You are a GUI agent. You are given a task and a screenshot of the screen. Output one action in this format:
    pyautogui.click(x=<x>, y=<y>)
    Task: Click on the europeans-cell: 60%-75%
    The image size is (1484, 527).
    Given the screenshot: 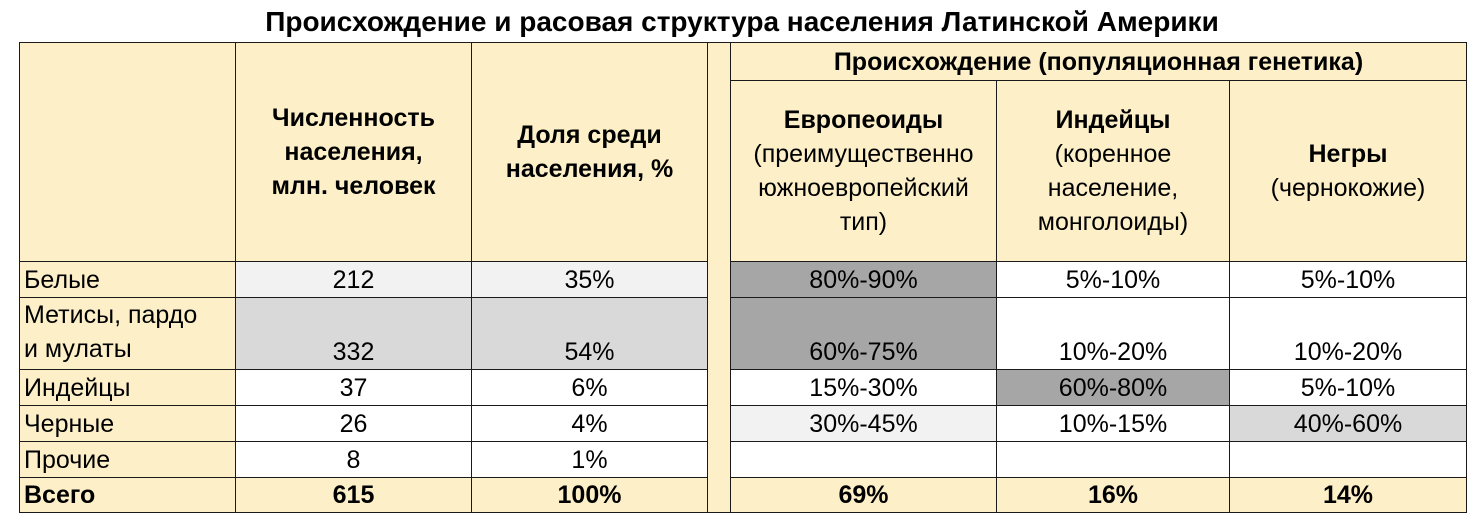 What is the action you would take?
    pyautogui.click(x=863, y=333)
    